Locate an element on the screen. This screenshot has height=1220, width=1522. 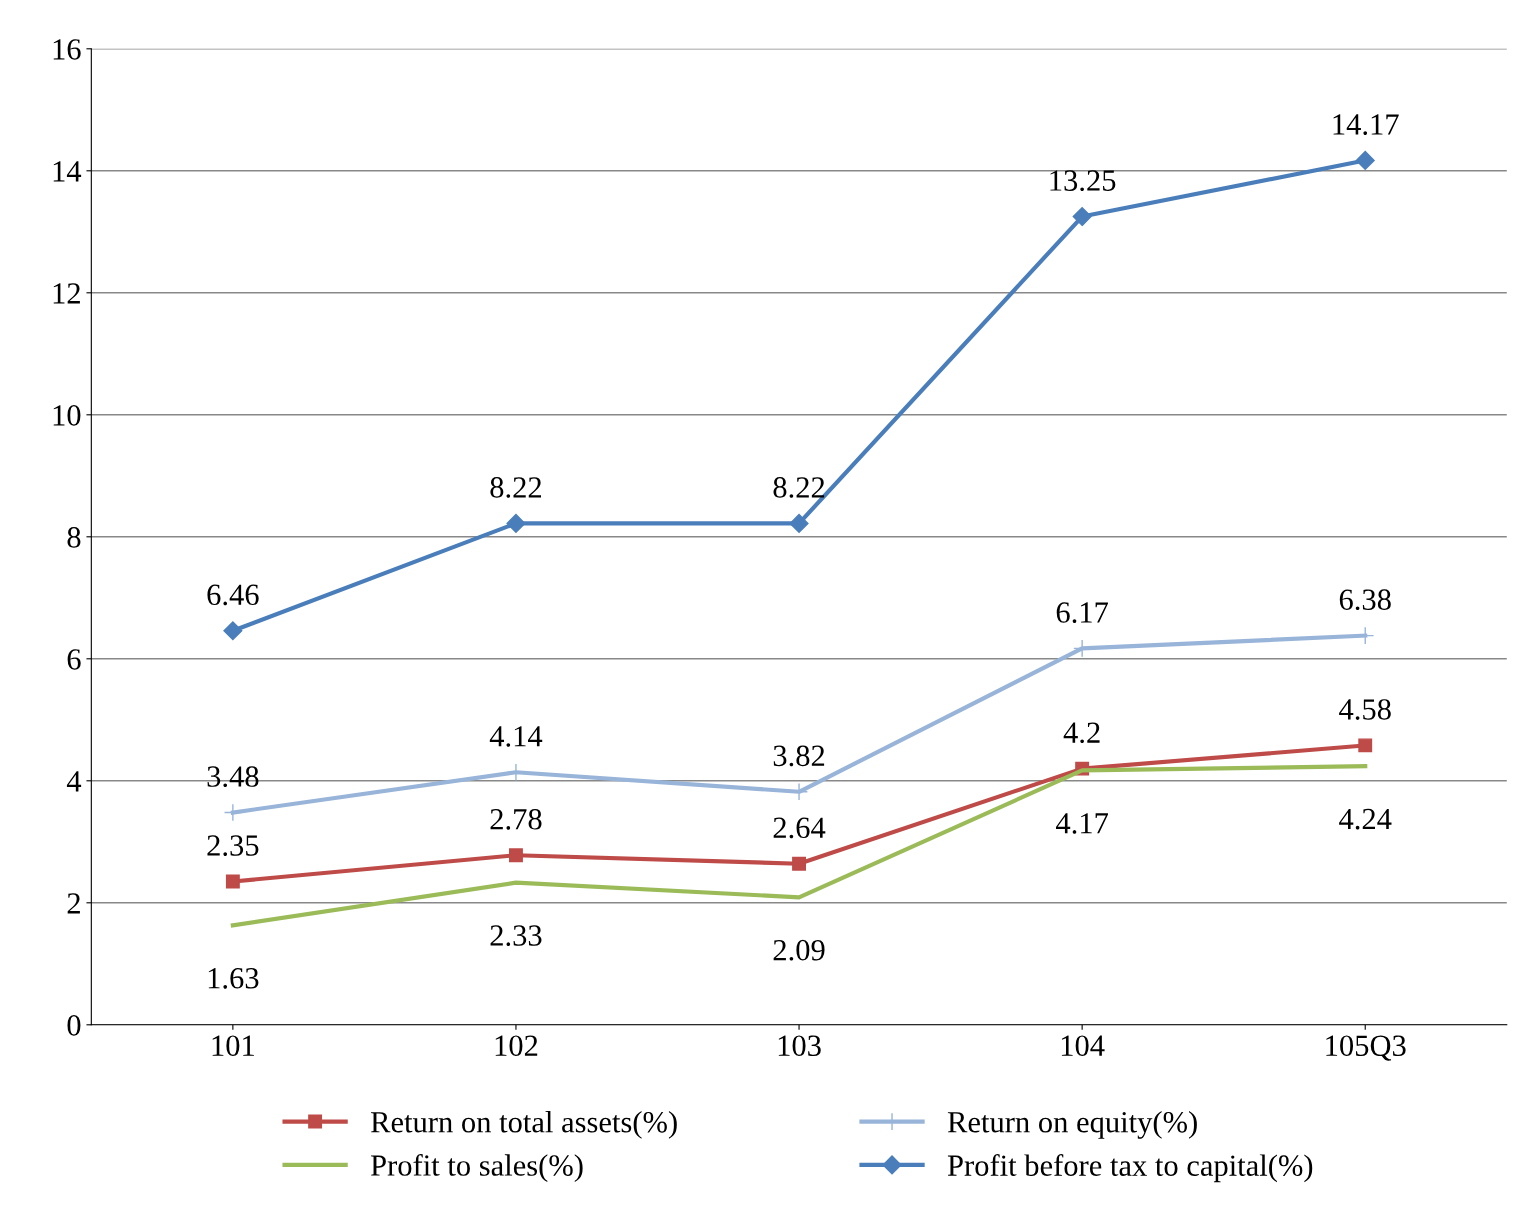
data-label: 6.38 is located at coordinates (1365, 600).